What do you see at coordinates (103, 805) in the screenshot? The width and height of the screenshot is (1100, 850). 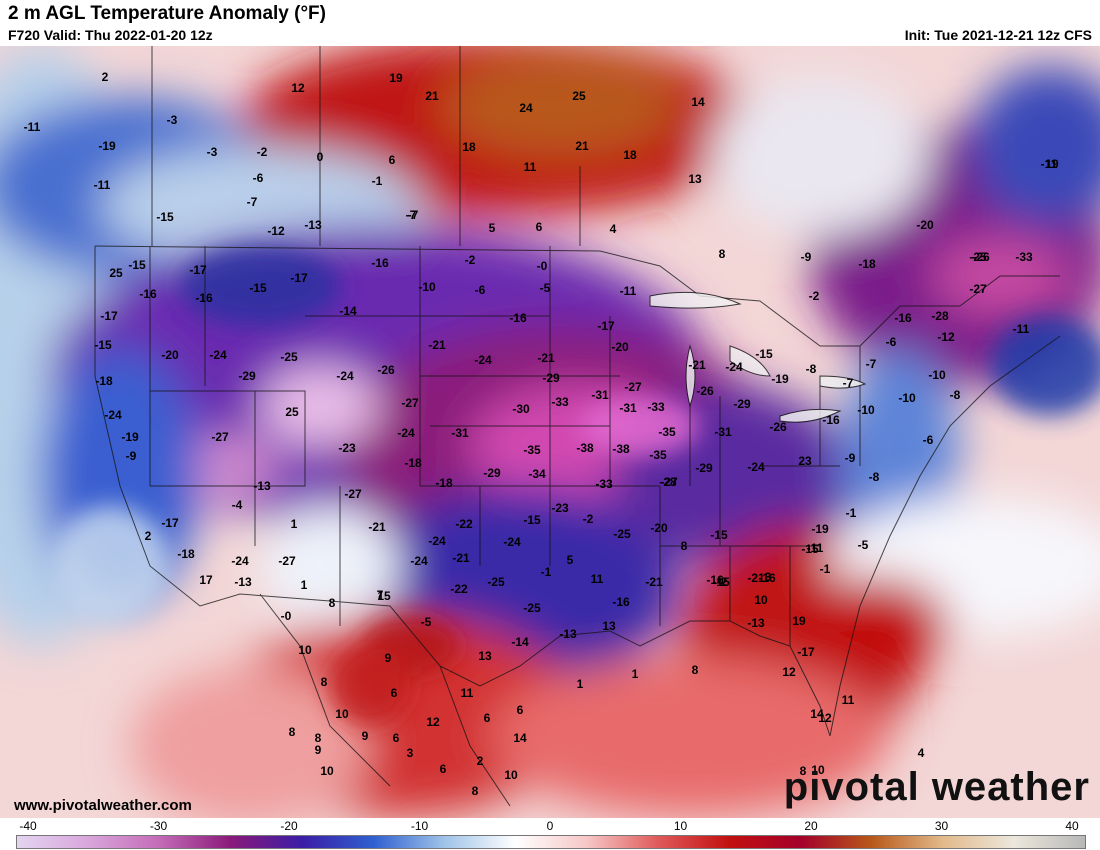 I see `website-url: www.pivotalweather.com` at bounding box center [103, 805].